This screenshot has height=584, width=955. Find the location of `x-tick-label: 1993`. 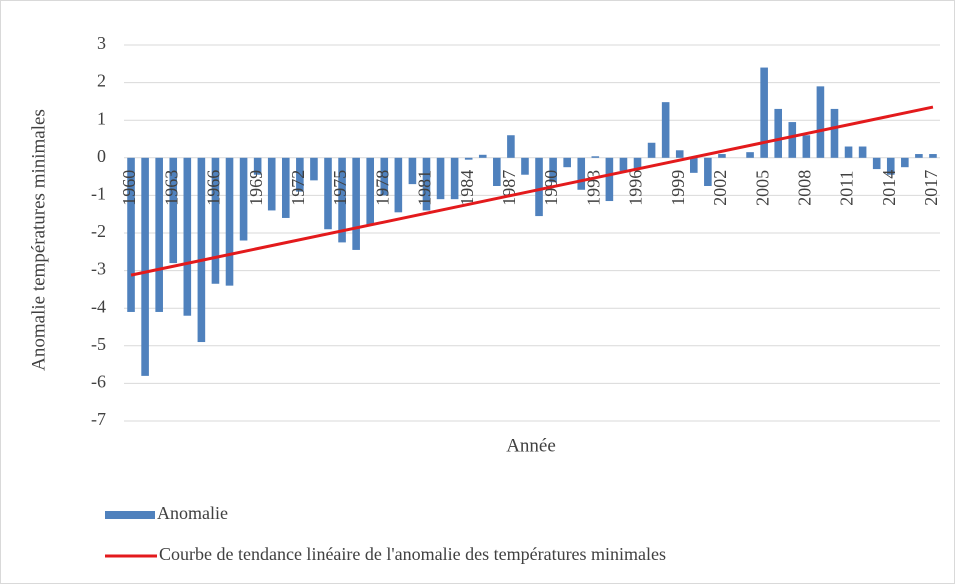

x-tick-label: 1993 is located at coordinates (593, 188).